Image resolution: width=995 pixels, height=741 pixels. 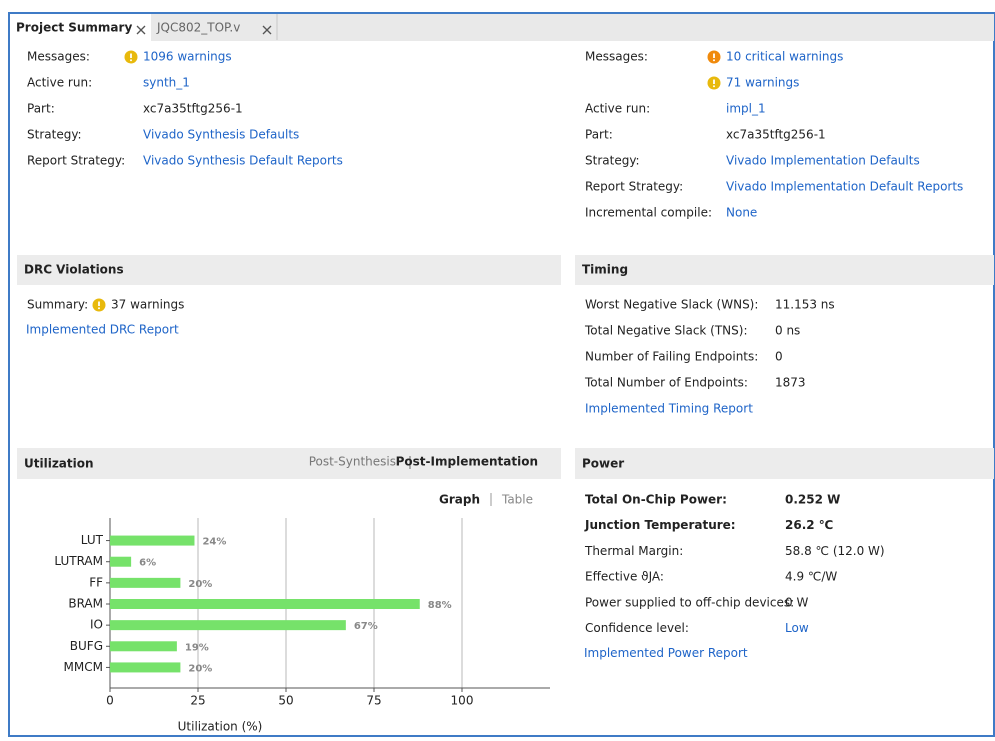 What do you see at coordinates (671, 305) in the screenshot?
I see `field-label: Worst Negative Slack (WNS):` at bounding box center [671, 305].